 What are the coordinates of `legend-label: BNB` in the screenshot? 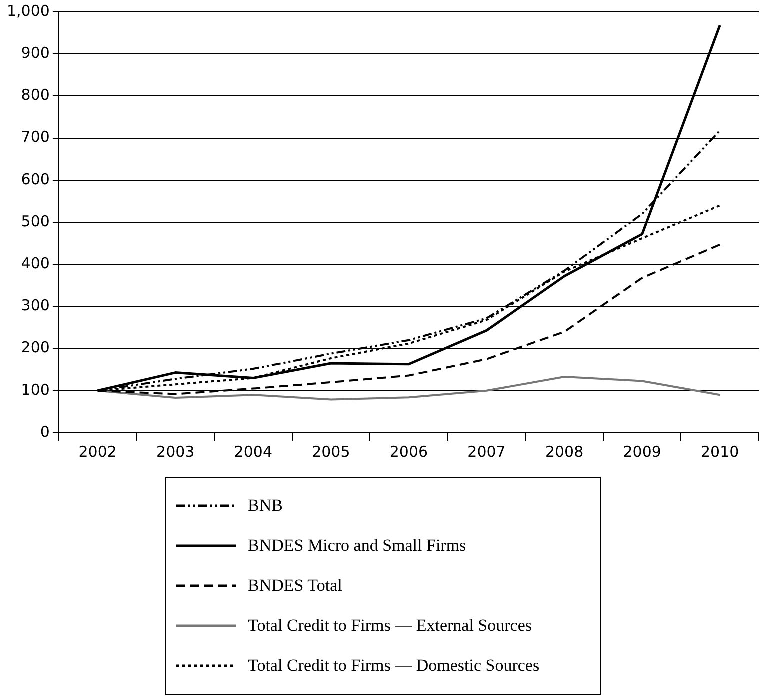 It's located at (265, 506).